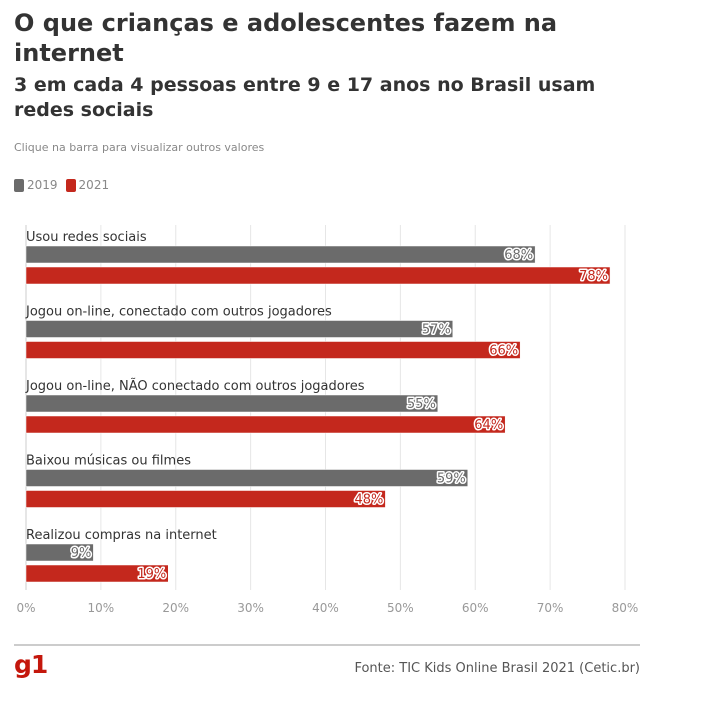 This screenshot has width=709, height=723. I want to click on legend-swatch-2021, so click(70, 185).